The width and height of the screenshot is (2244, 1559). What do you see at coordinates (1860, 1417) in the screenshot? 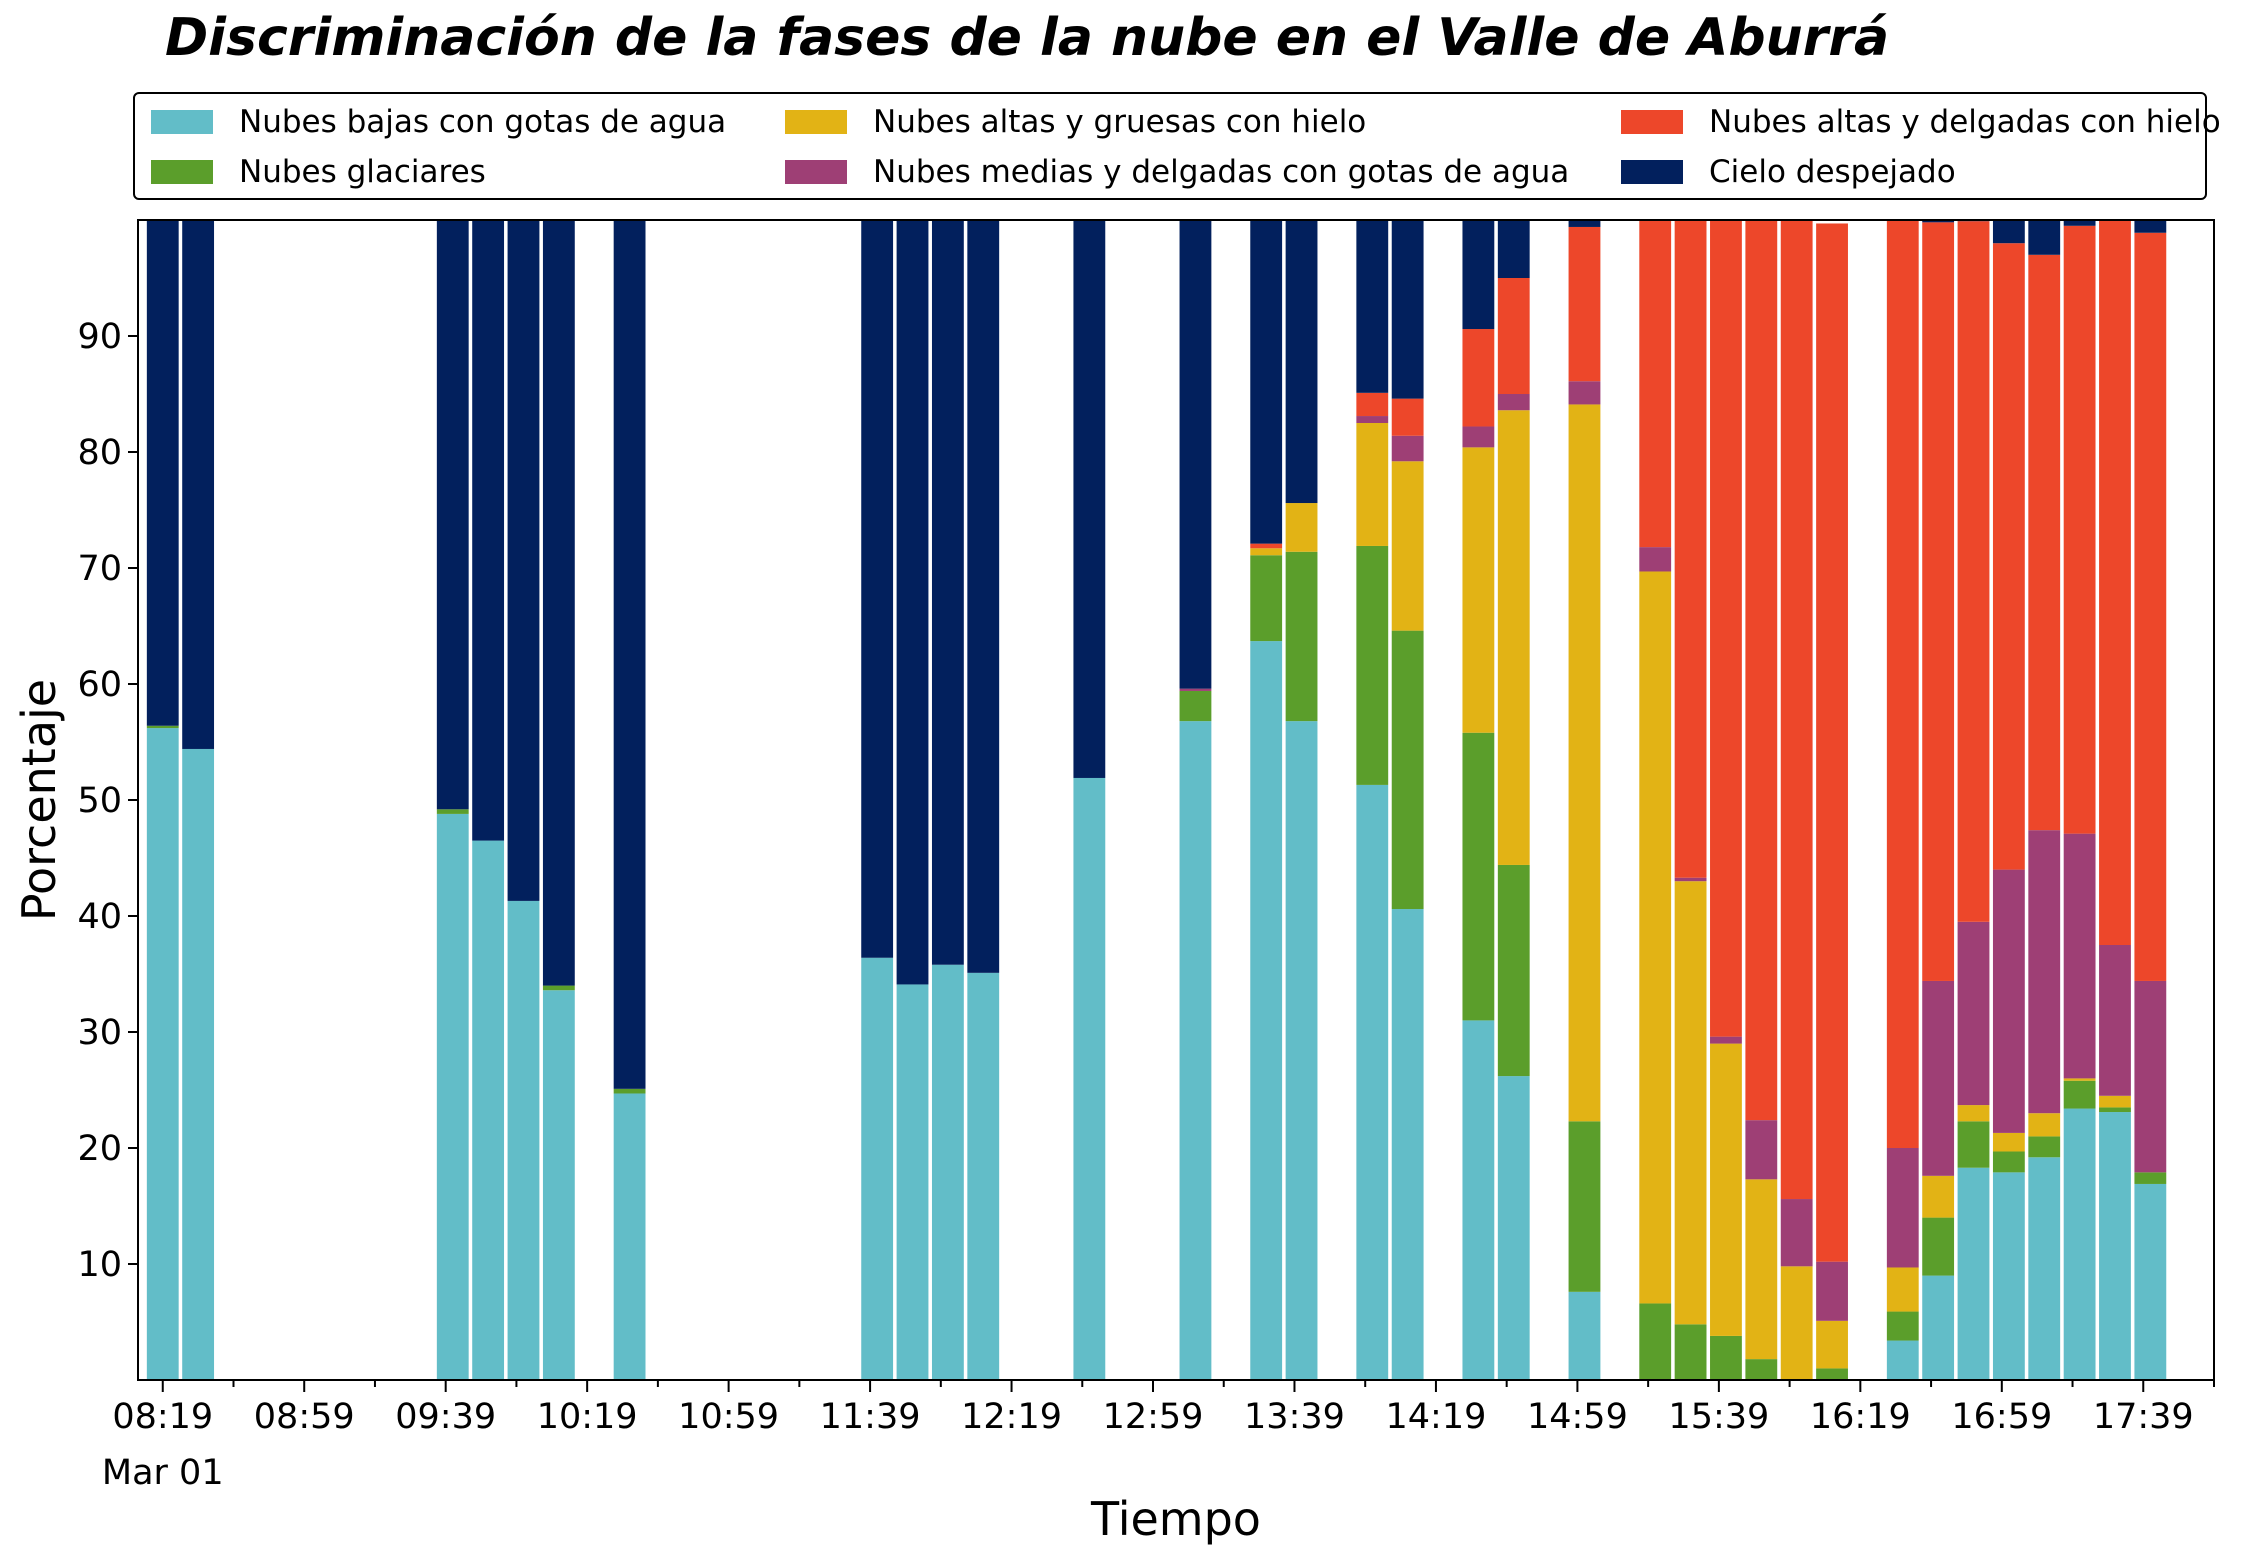
I see `x-tick-label: 16:19` at bounding box center [1860, 1417].